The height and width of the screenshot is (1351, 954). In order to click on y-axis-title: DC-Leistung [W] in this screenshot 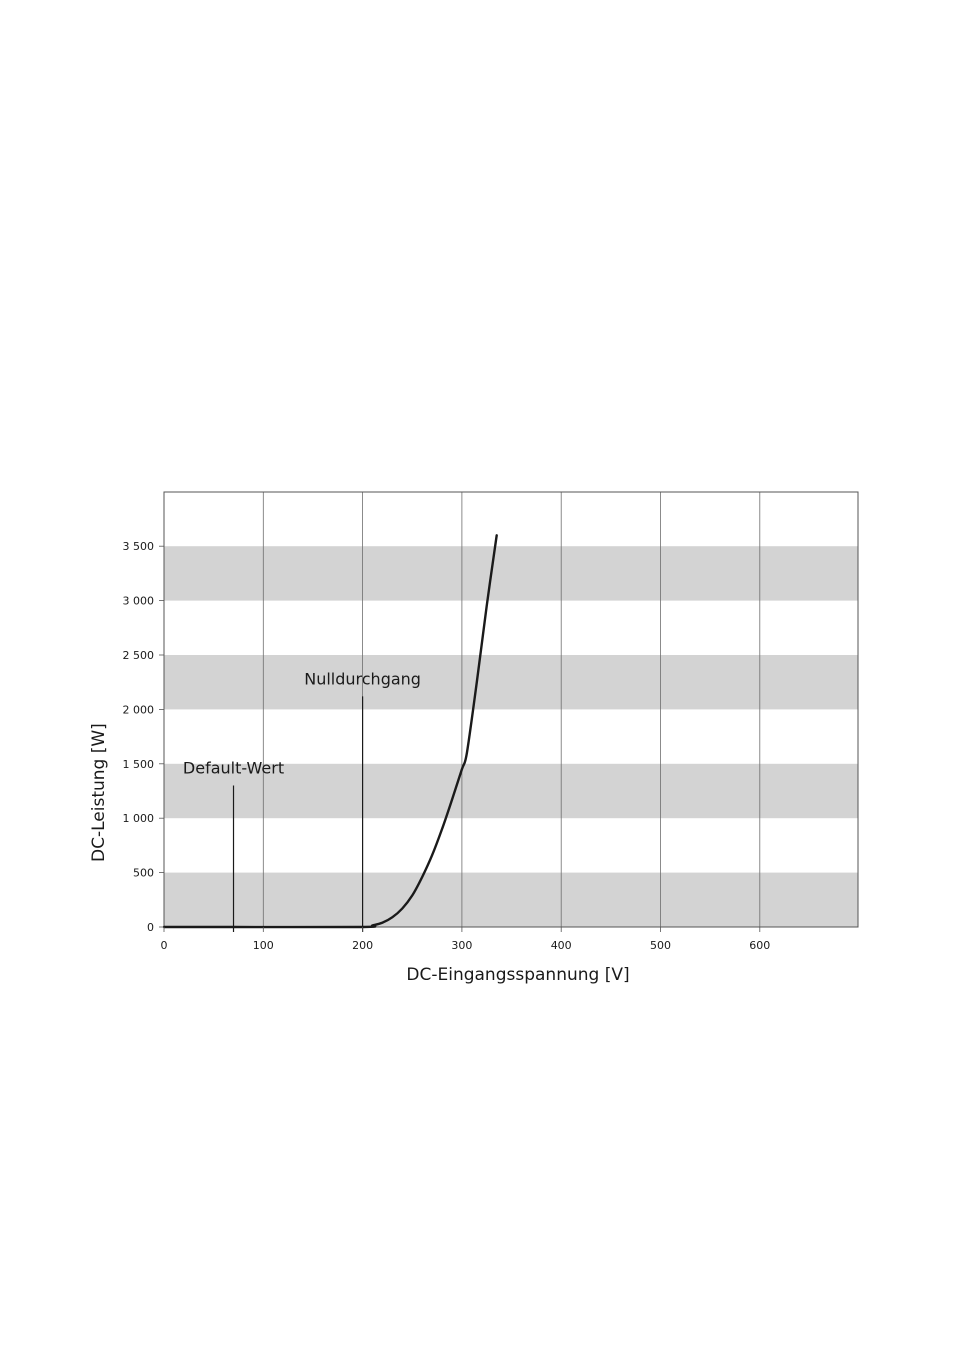, I will do `click(99, 792)`.